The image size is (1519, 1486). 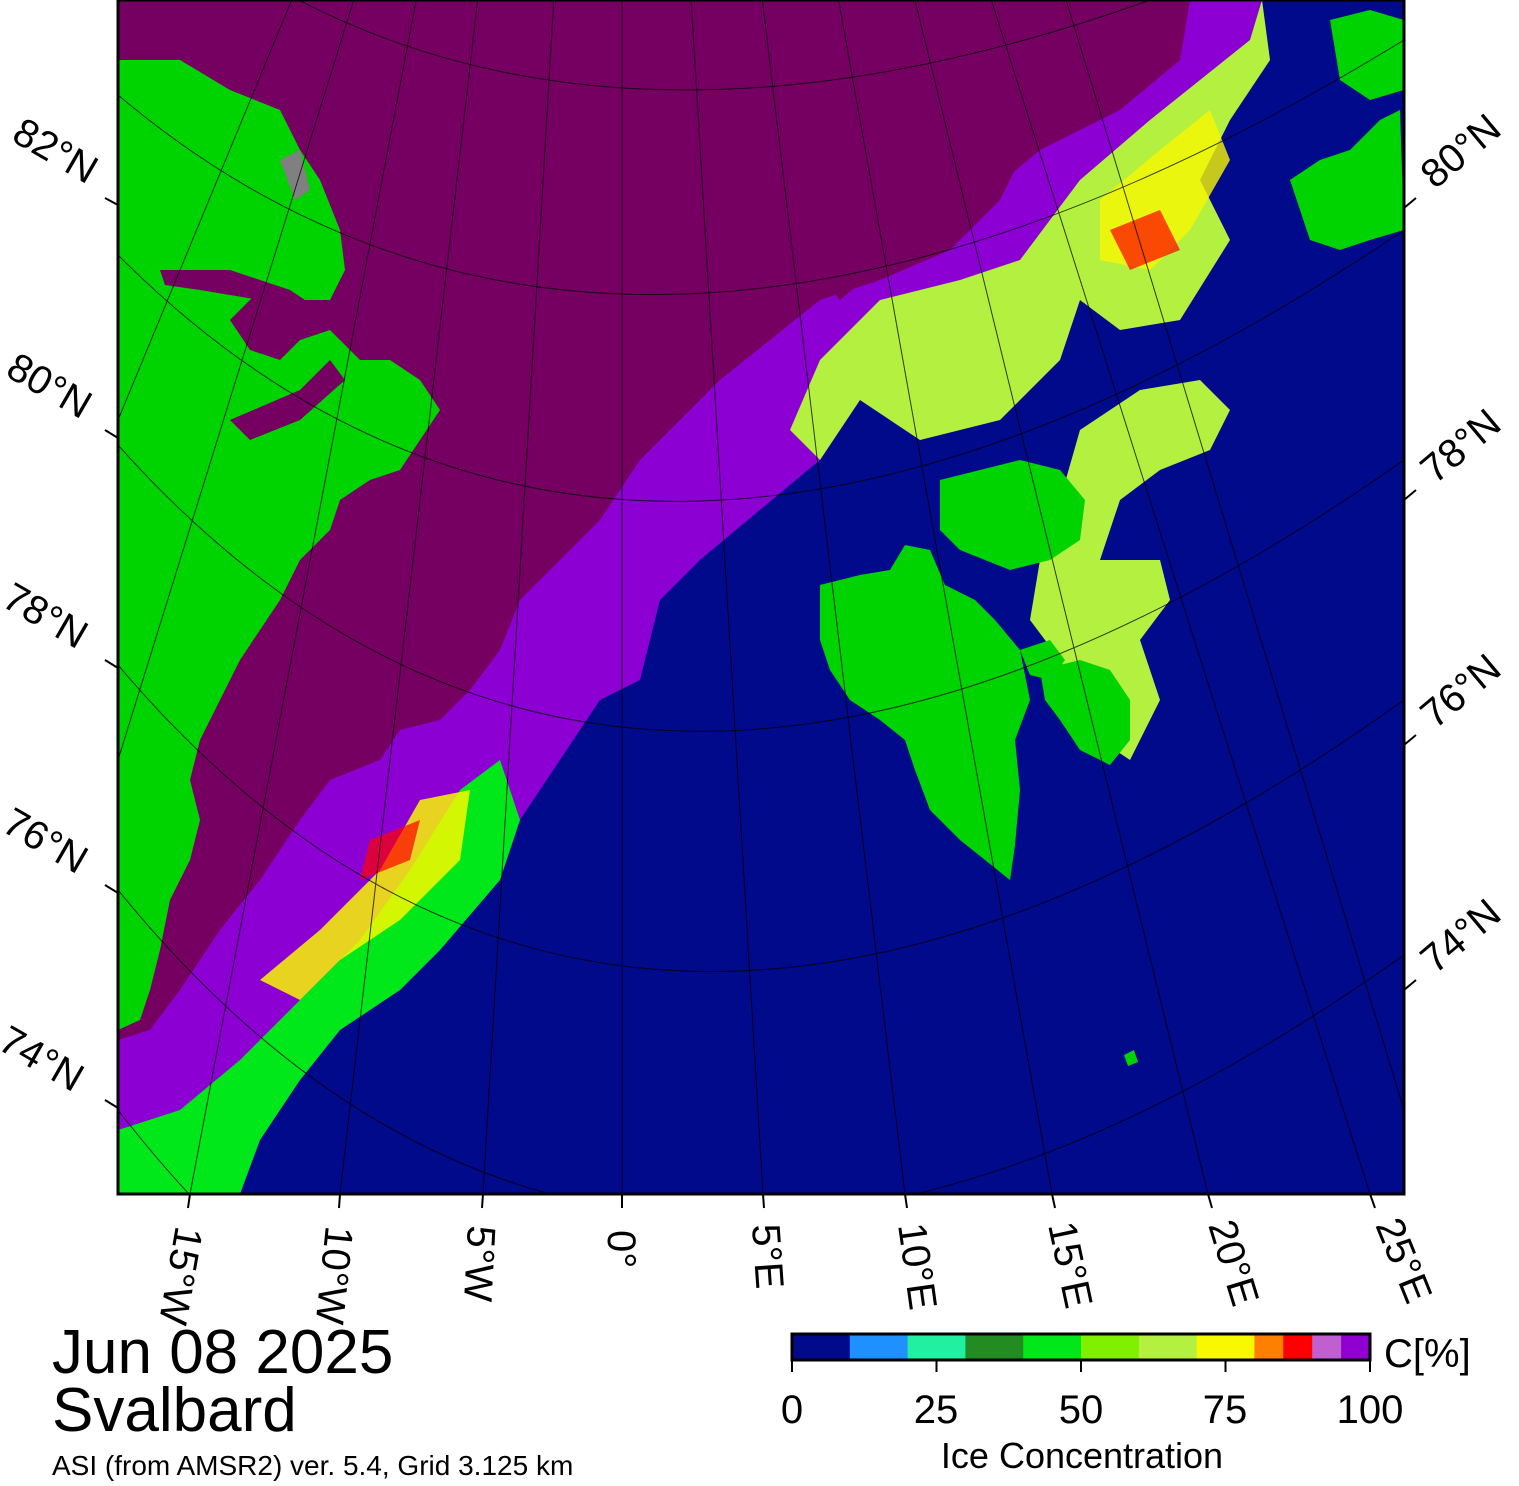 I want to click on ice-edge-south-red, so click(x=390, y=850).